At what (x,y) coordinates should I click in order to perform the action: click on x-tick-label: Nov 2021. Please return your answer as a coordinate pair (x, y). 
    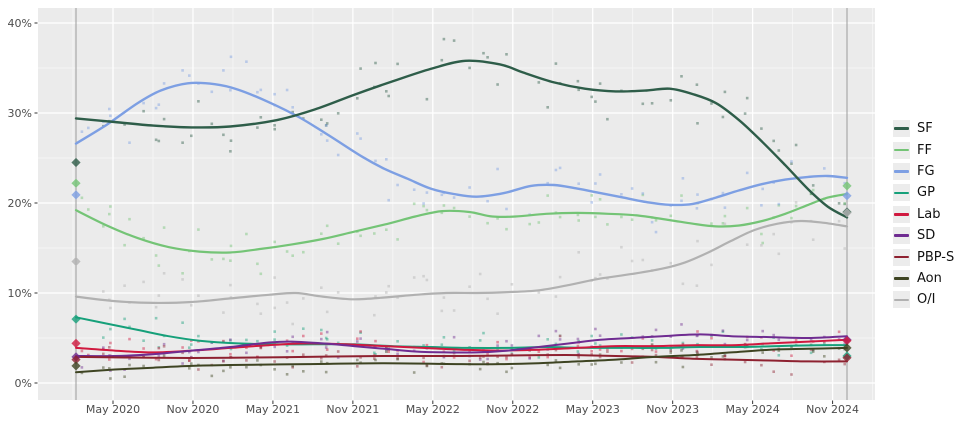
    Looking at the image, I should click on (352, 409).